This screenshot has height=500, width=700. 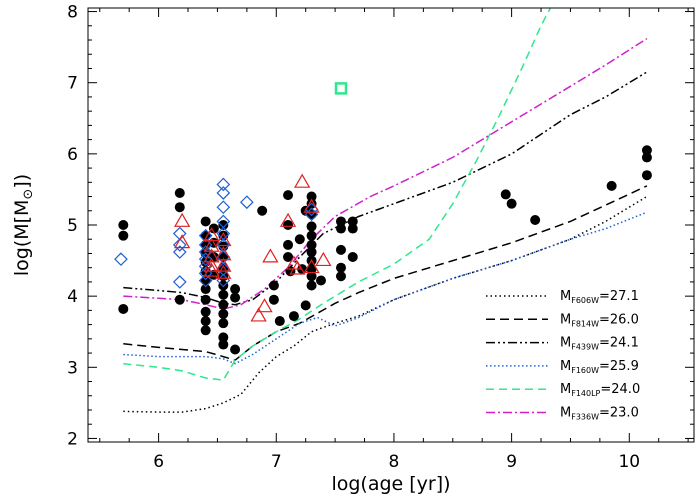 What do you see at coordinates (72, 155) in the screenshot?
I see `y-tick-label: 6` at bounding box center [72, 155].